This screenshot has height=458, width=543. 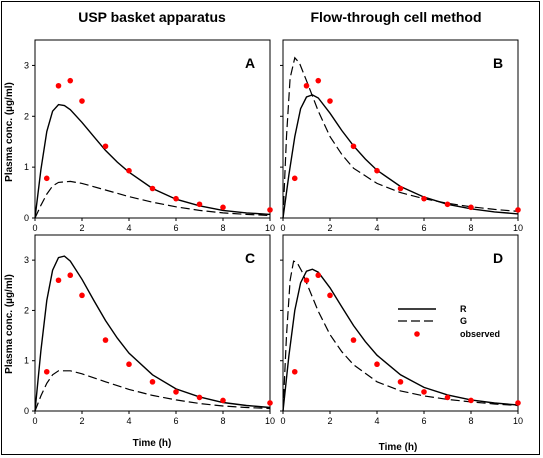 I want to click on legend-label: observed, so click(x=480, y=334).